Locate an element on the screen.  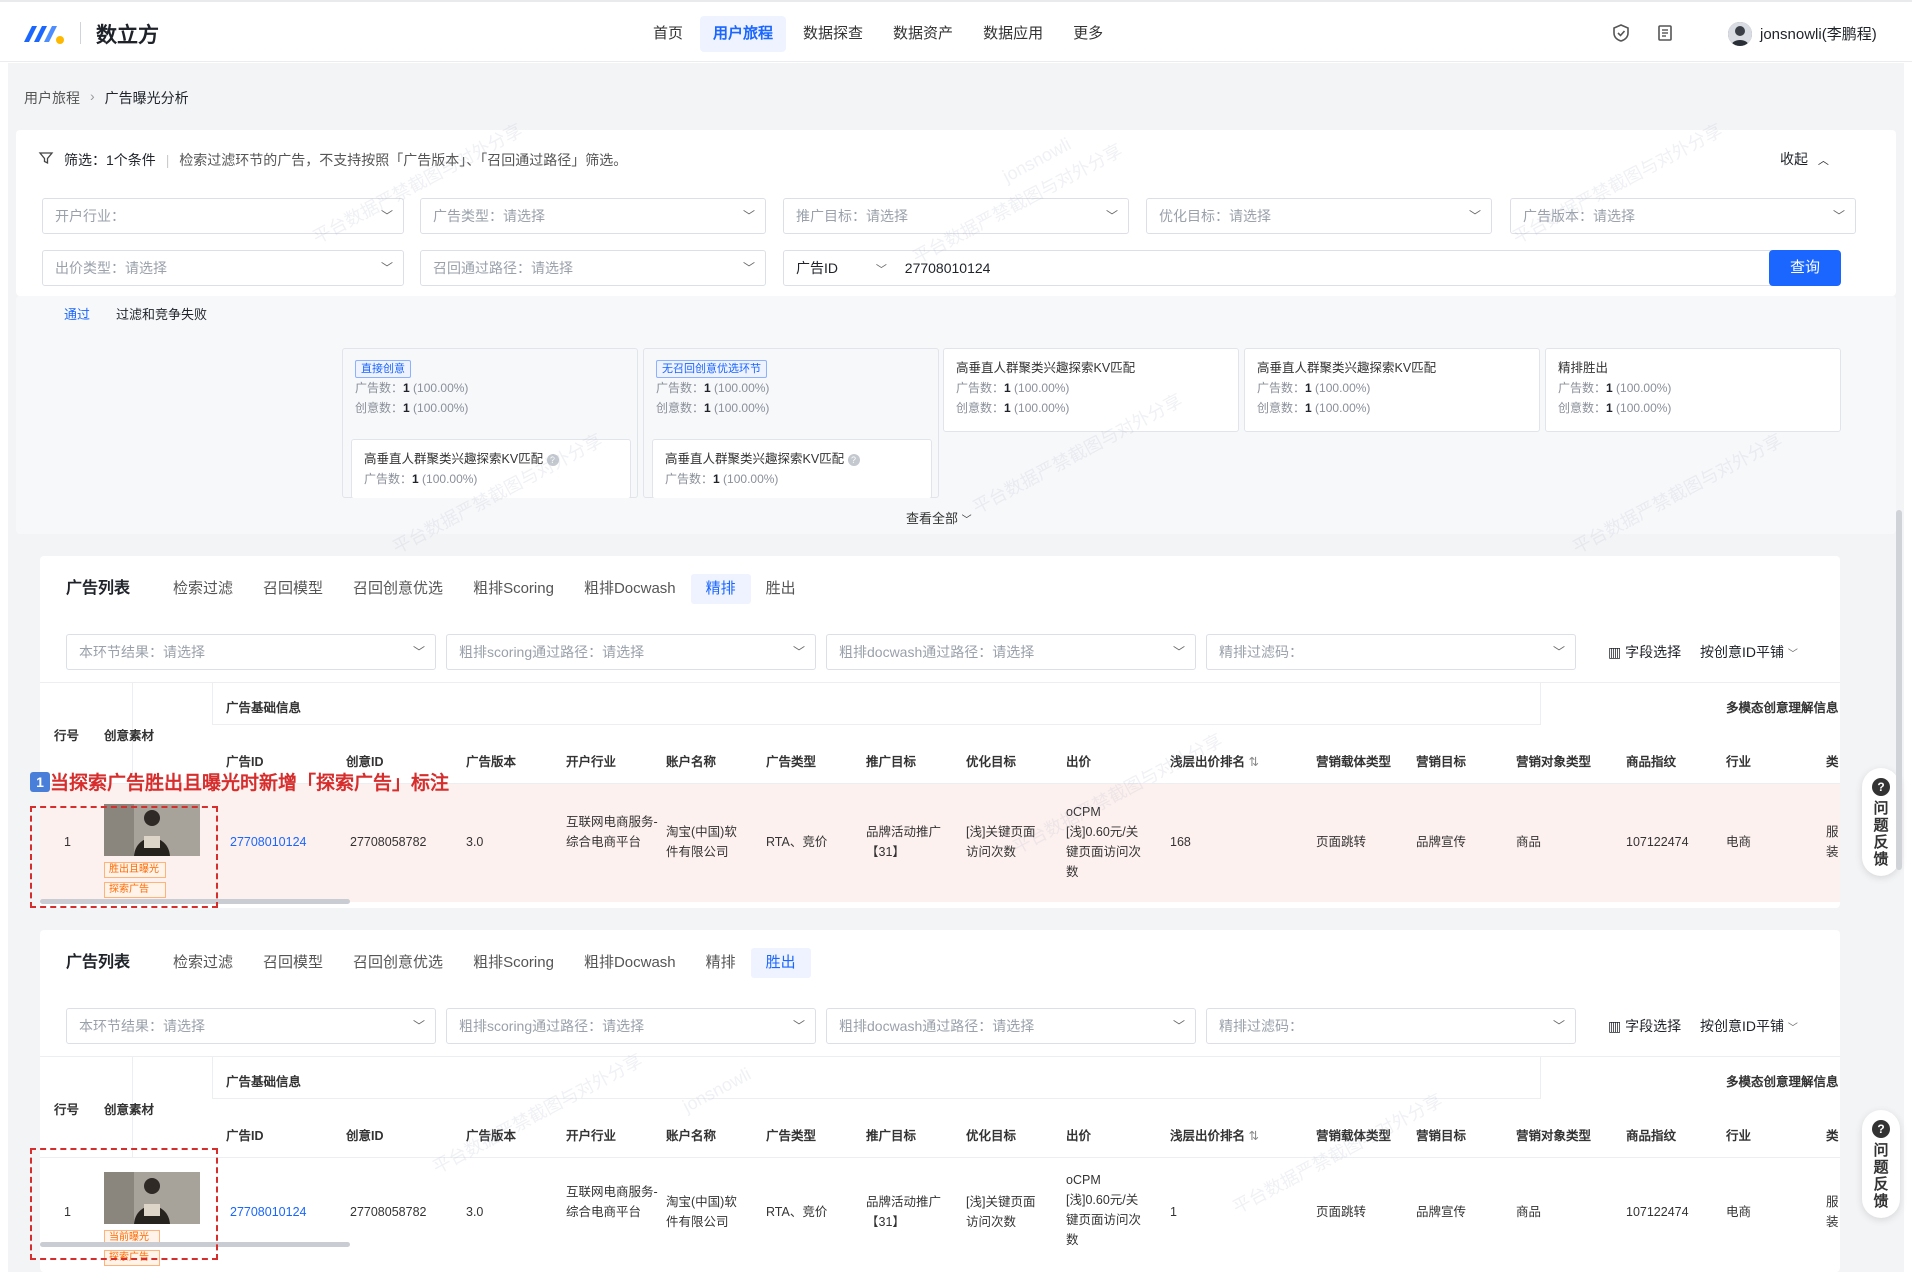
select-recall-path: 召回通过路径：请选择 ﹀ is located at coordinates (593, 268).